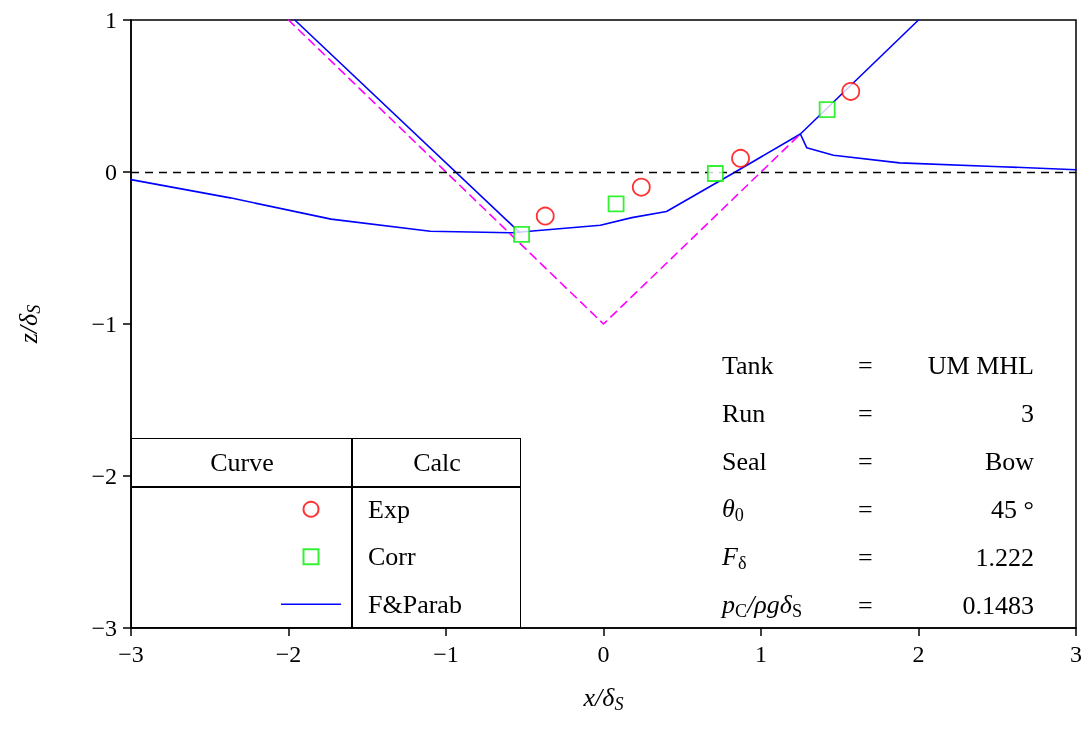 The image size is (1087, 750). I want to click on legend-label: F&Parab, so click(415, 604).